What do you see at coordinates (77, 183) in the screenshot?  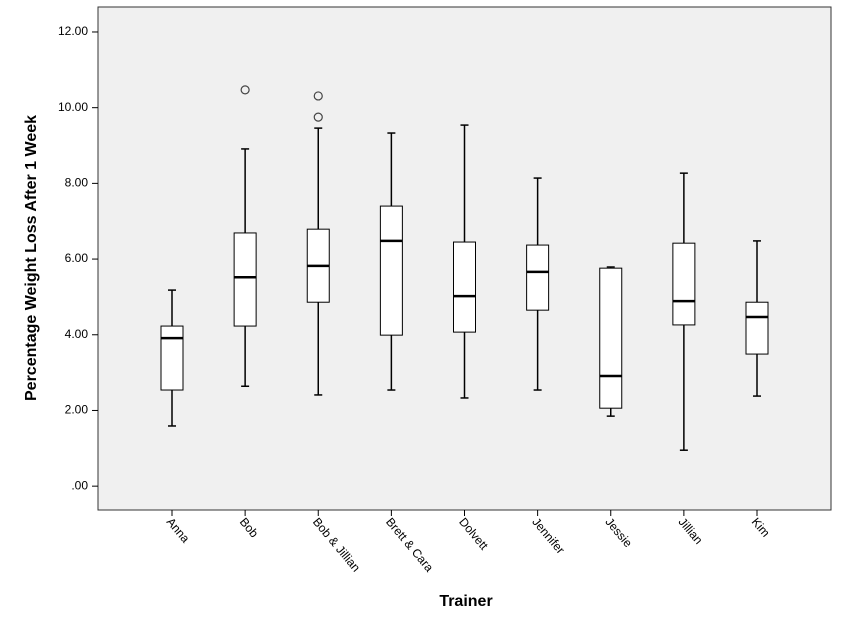 I see `y-tick-label: 8.00` at bounding box center [77, 183].